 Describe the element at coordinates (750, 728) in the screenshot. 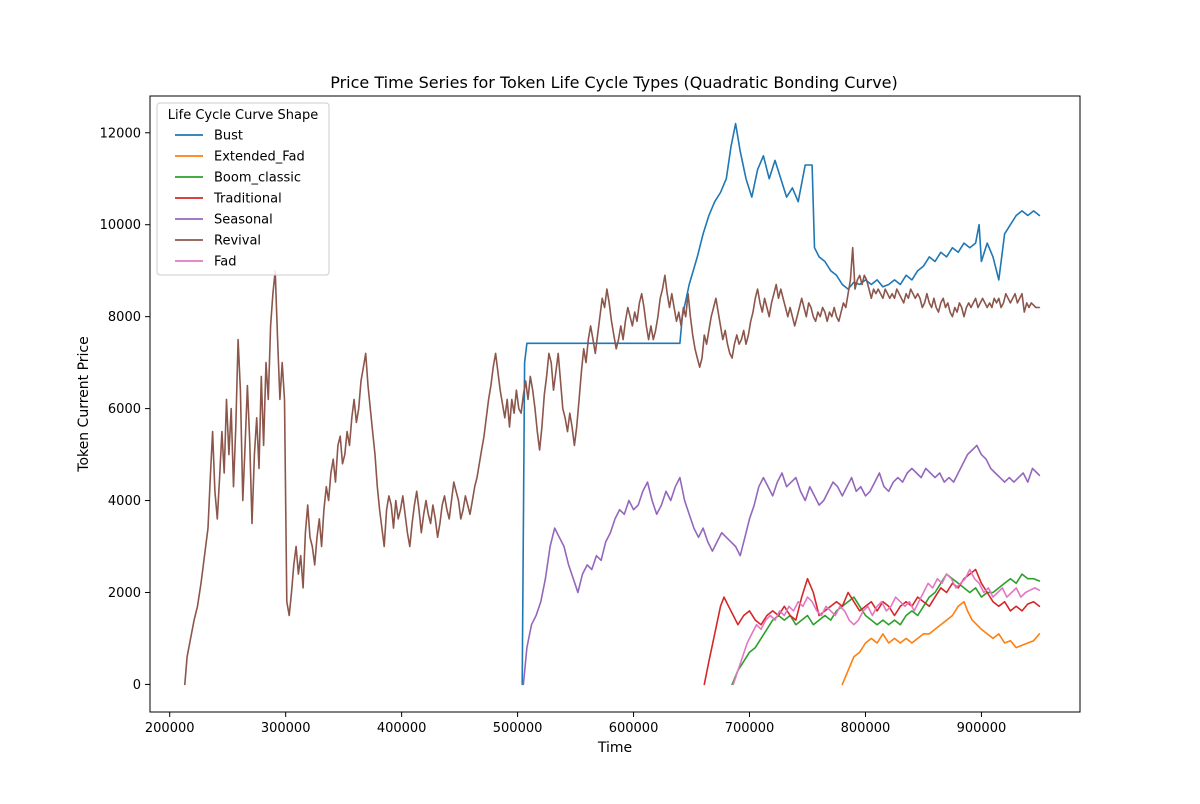

I see `x-tick-label: 700000` at that location.